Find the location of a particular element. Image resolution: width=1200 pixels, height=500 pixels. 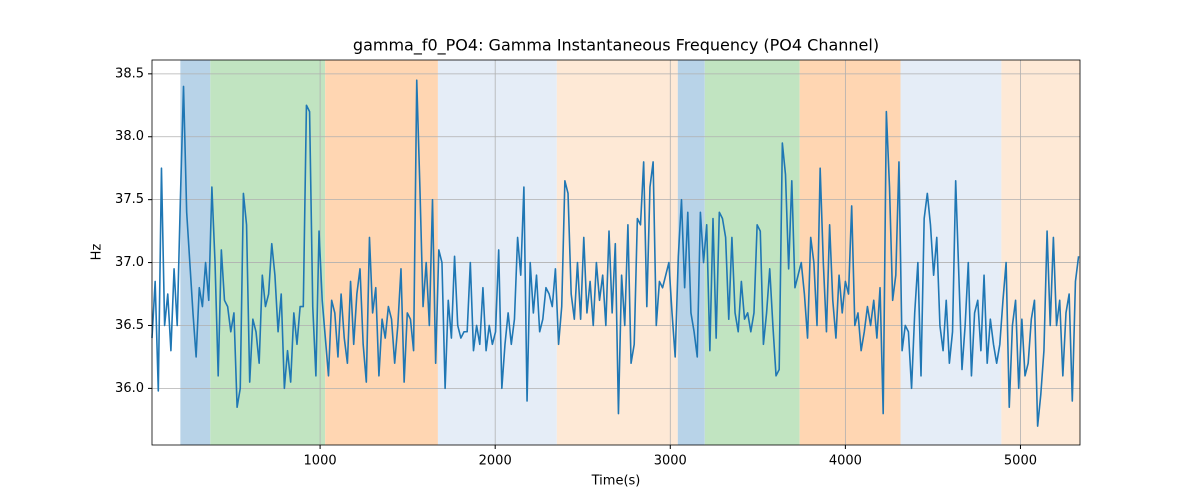

y-axis-label: Hz is located at coordinates (97, 252).